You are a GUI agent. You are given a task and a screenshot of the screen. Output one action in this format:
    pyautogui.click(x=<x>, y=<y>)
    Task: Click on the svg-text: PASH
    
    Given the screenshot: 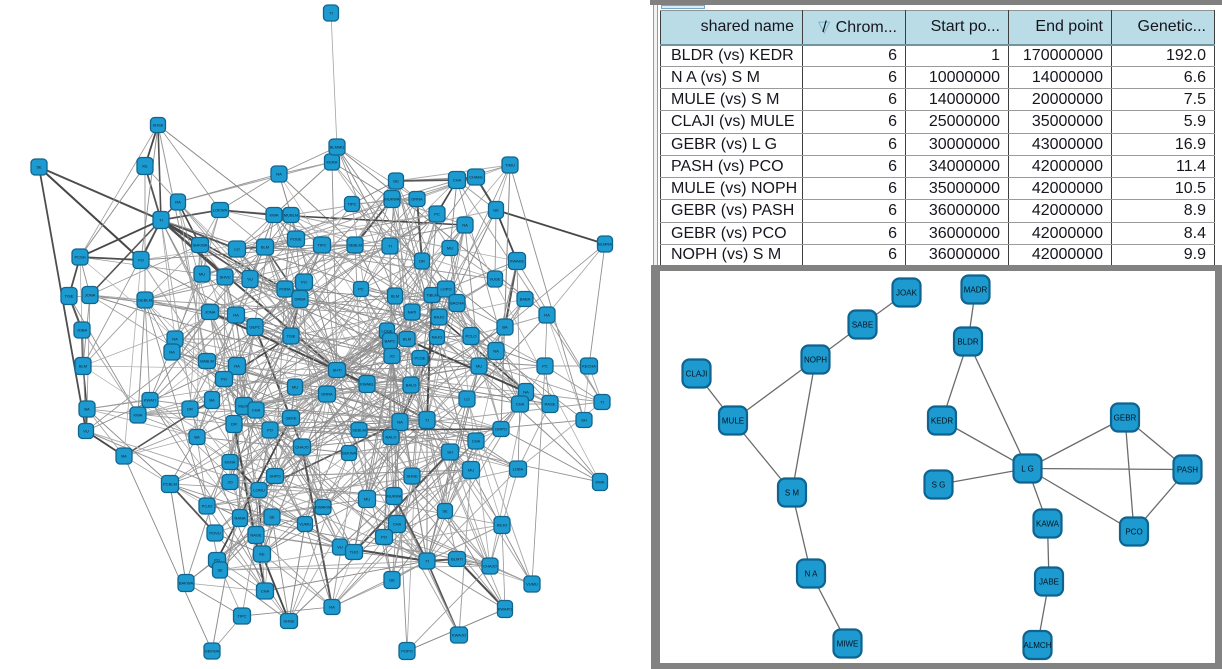 What is the action you would take?
    pyautogui.click(x=1187, y=470)
    